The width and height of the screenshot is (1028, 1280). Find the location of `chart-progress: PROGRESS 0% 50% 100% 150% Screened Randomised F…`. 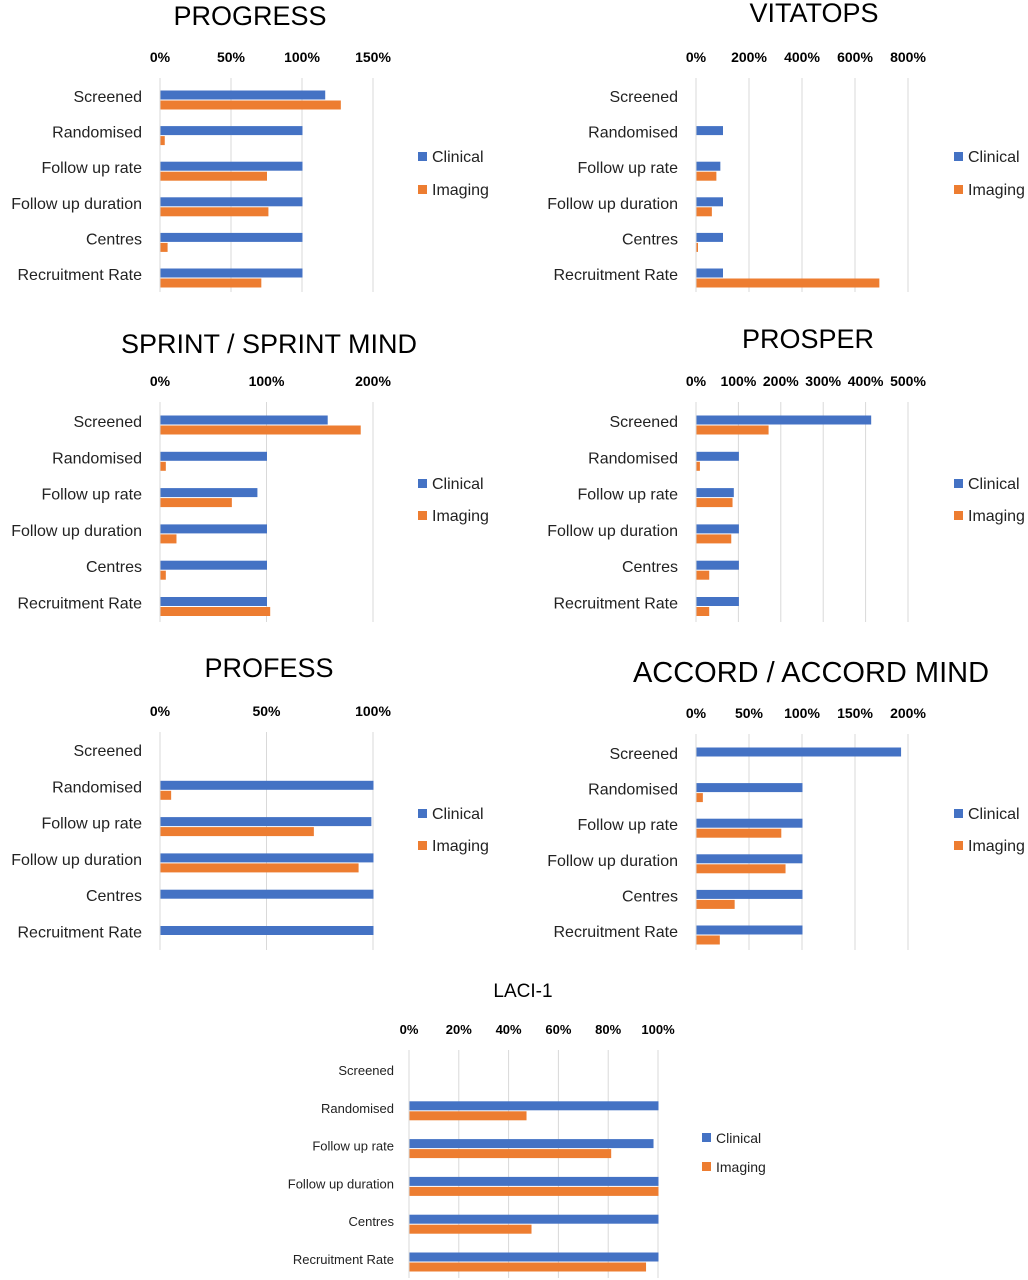

chart-progress: PROGRESS 0% 50% 100% 150% Screened Randomised F… is located at coordinates (250, 146).